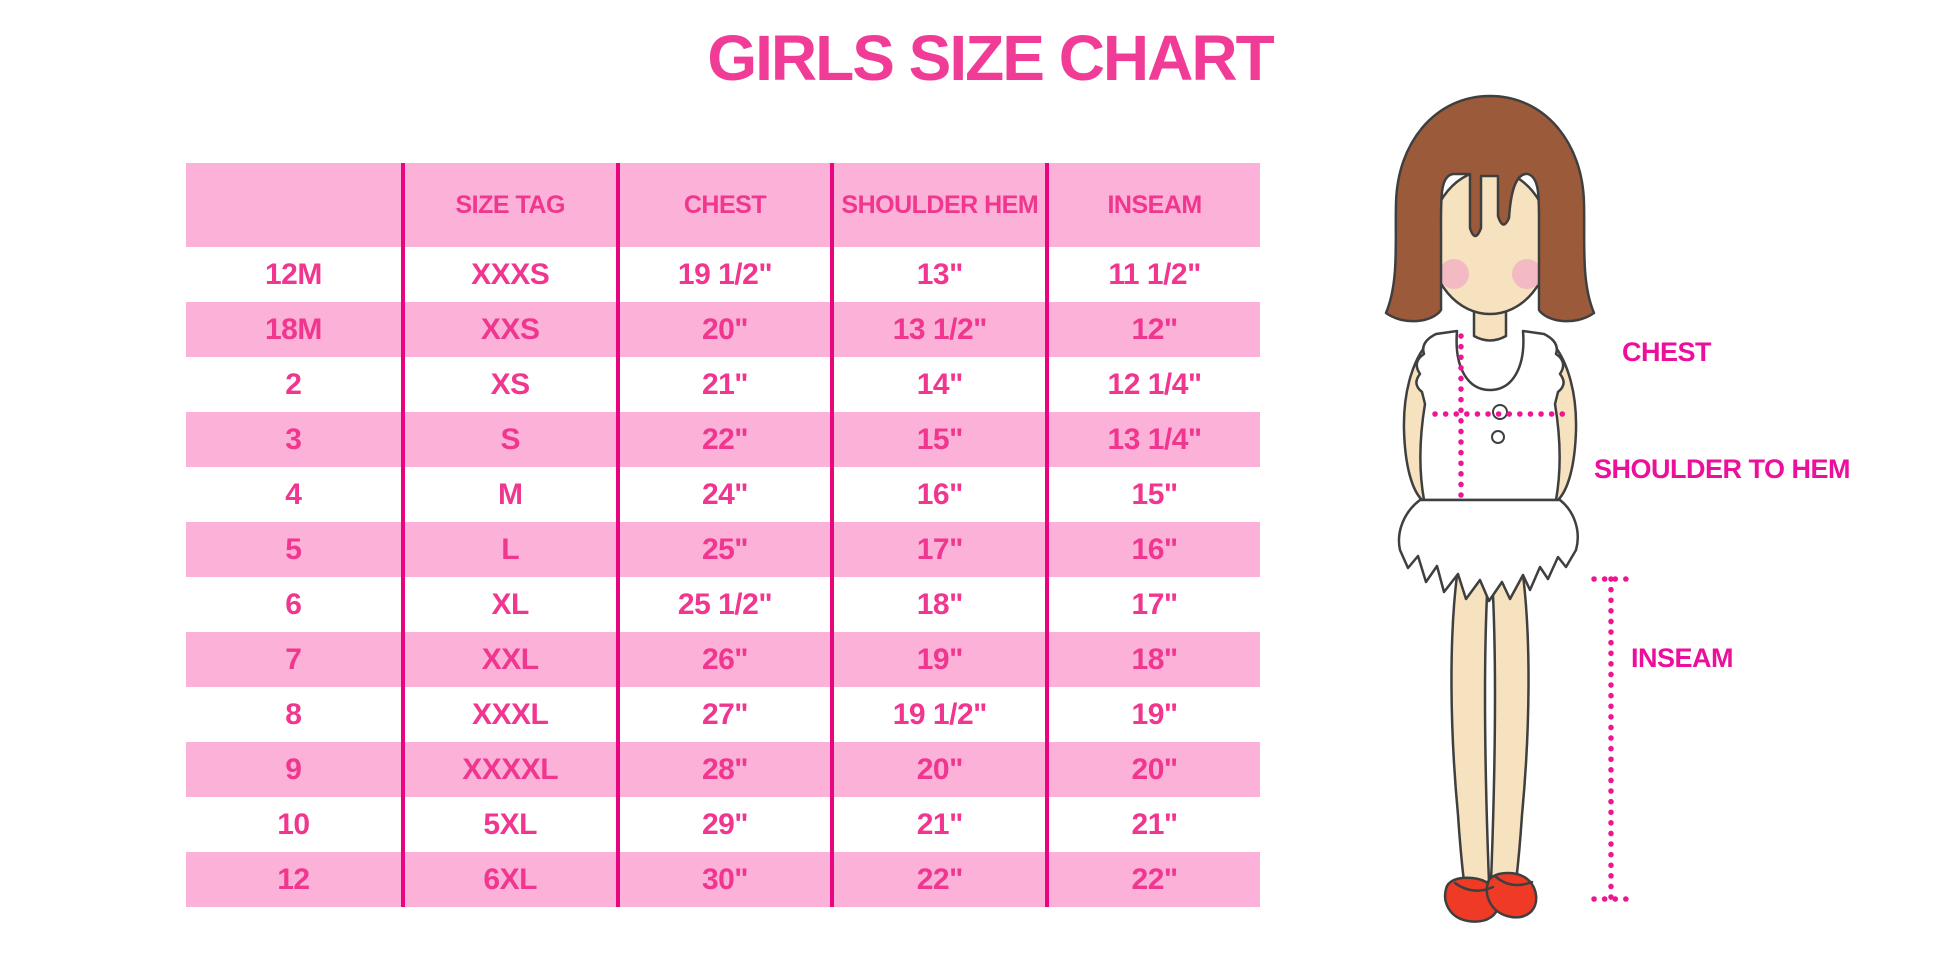 This screenshot has height=973, width=1946. Describe the element at coordinates (1682, 658) in the screenshot. I see `inseam-label: INSEAM` at that location.